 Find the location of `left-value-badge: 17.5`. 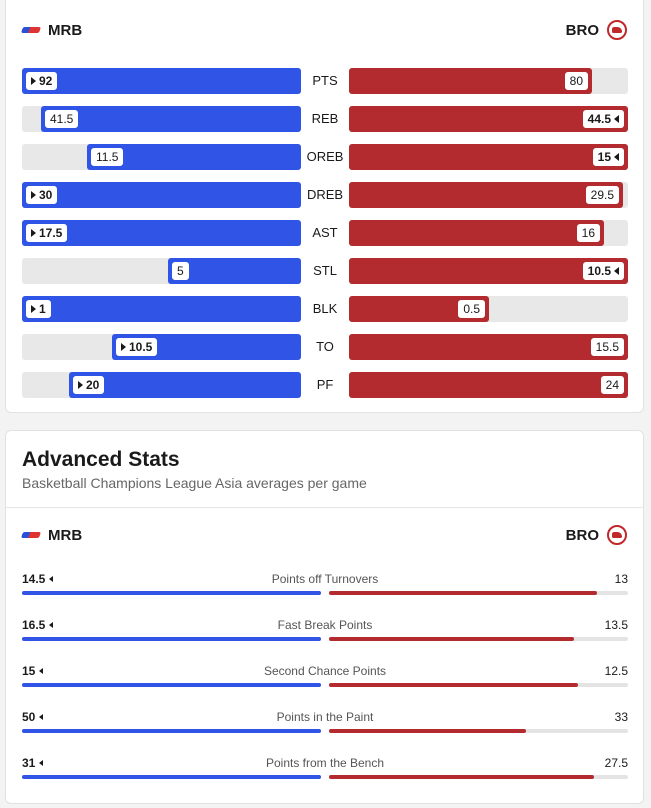

left-value-badge: 17.5 is located at coordinates (47, 233).